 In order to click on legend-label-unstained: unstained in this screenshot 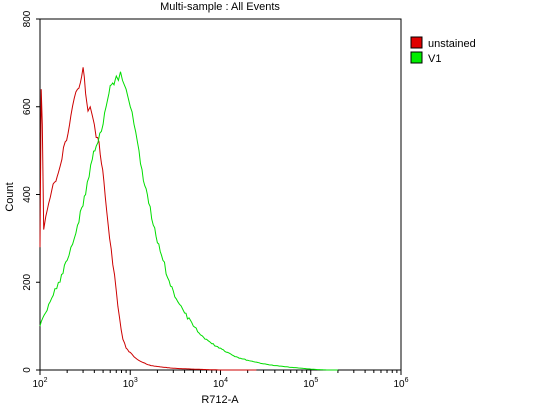, I will do `click(452, 44)`.